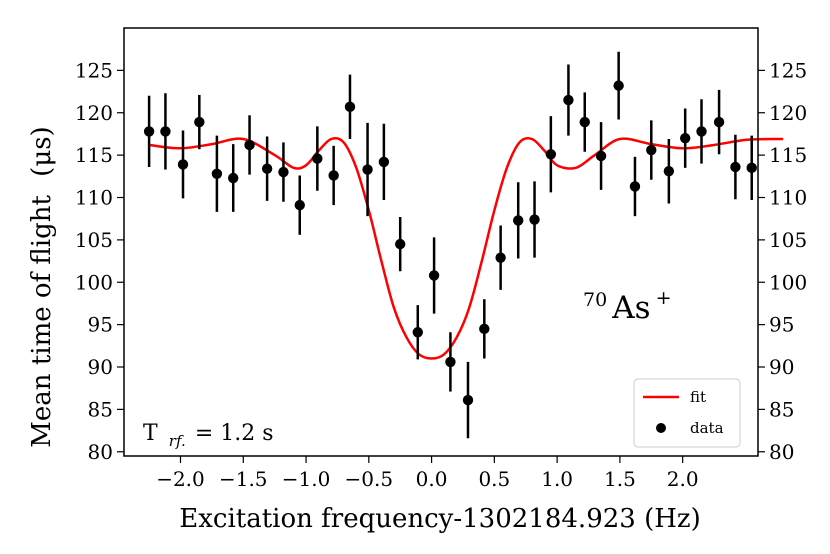 This screenshot has height=554, width=830. Describe the element at coordinates (94, 155) in the screenshot. I see `y-tick-label-left: 115` at that location.